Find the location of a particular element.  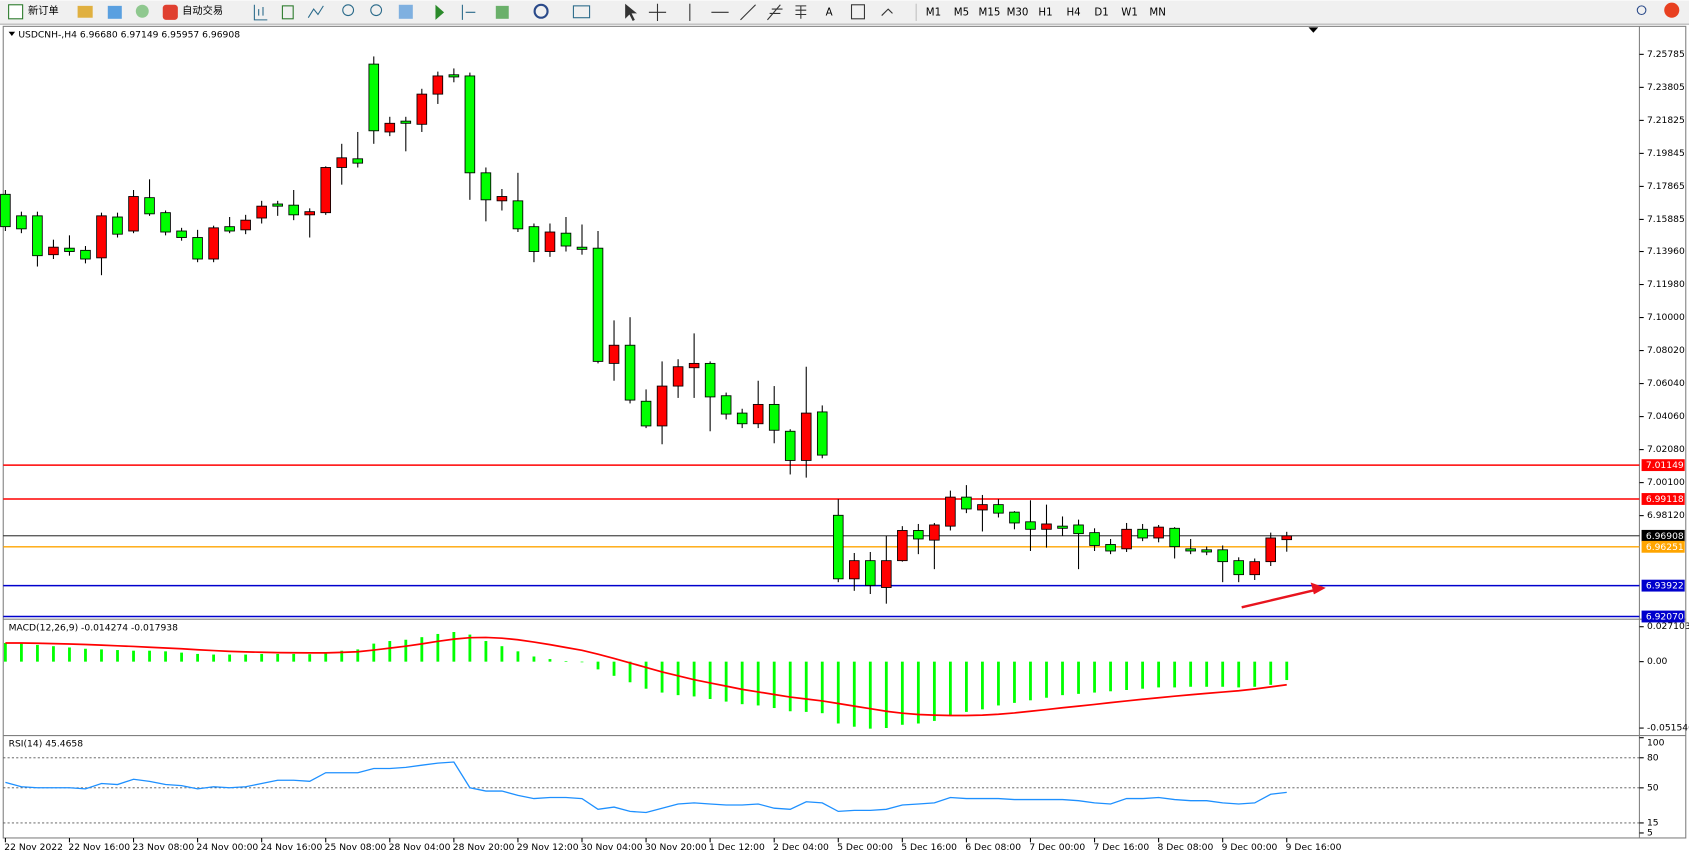

y-tick-label: 7.15885 is located at coordinates (1666, 219).